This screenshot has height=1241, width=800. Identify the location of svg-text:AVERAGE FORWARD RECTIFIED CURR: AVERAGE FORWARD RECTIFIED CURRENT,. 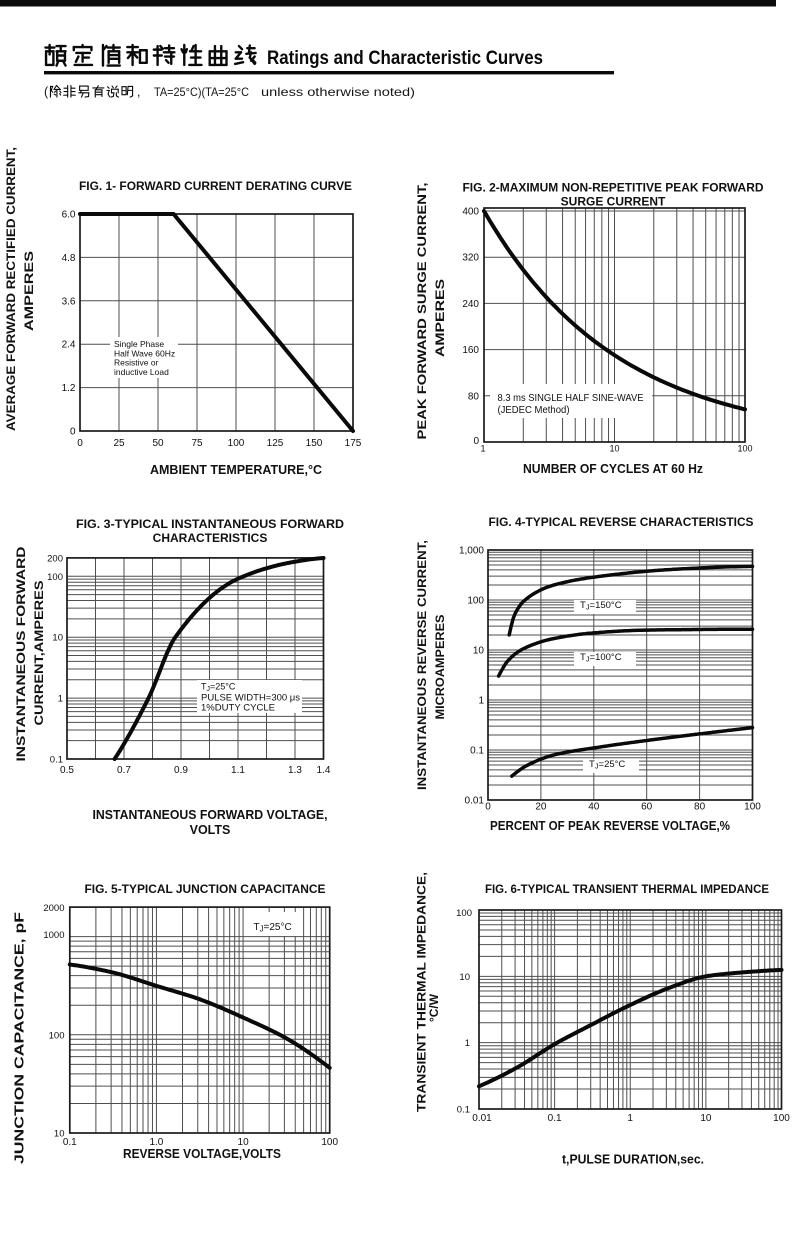
(11, 289).